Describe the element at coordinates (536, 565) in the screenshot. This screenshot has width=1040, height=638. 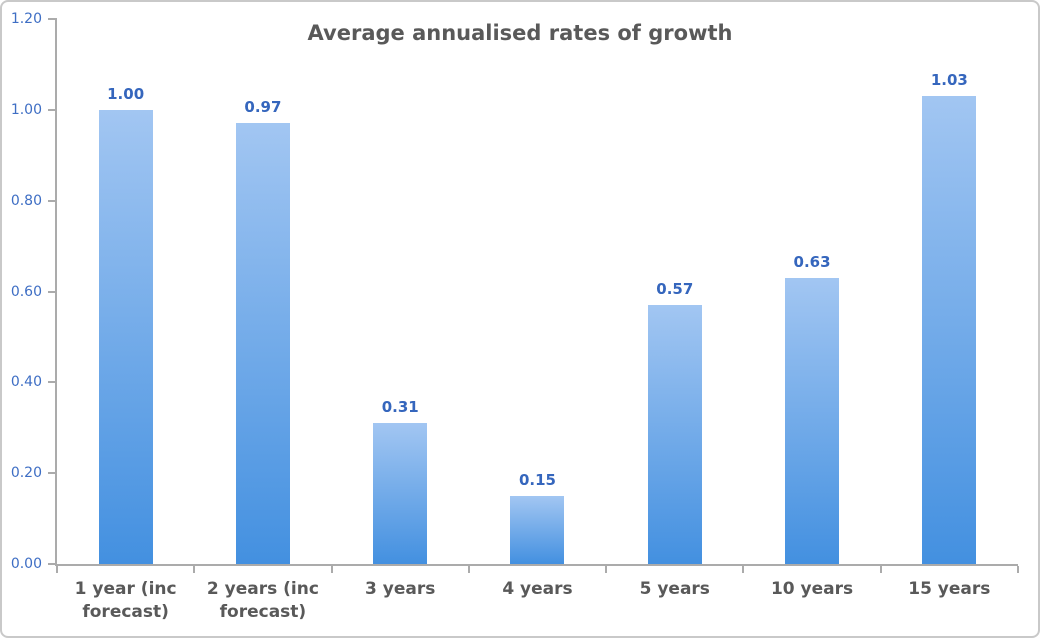
I see `x-axis-line` at that location.